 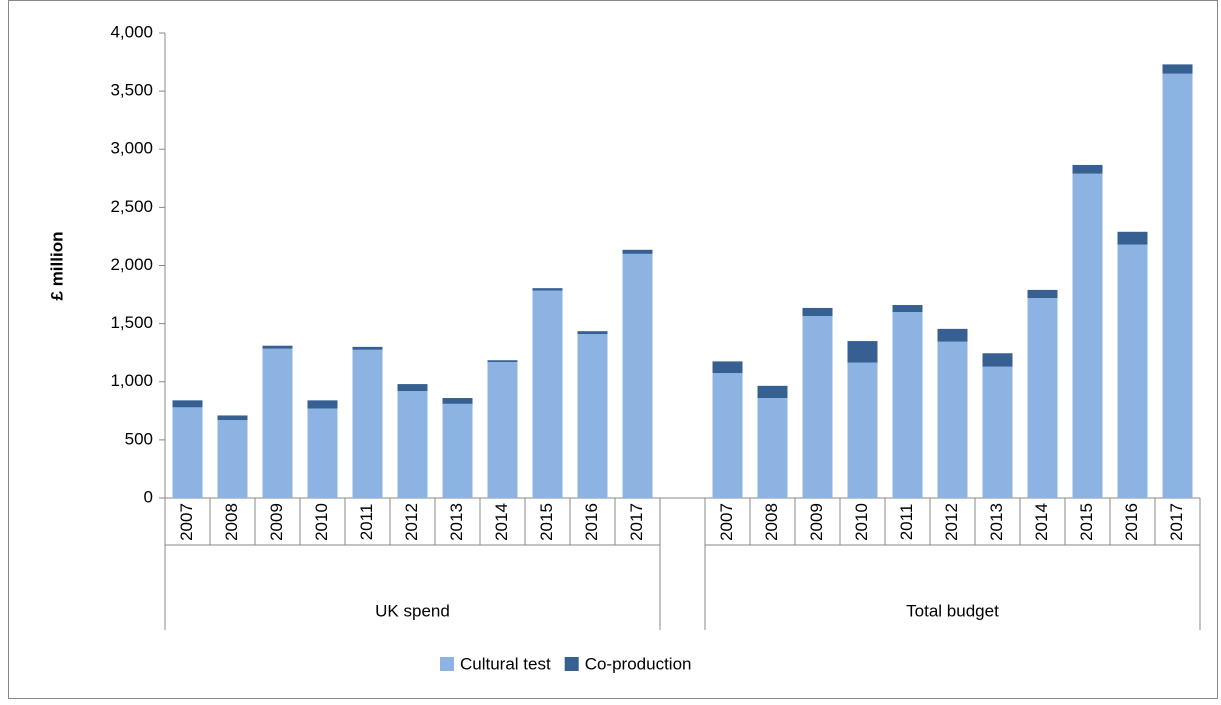 I want to click on y-tick-label: 2,500, so click(x=131, y=206).